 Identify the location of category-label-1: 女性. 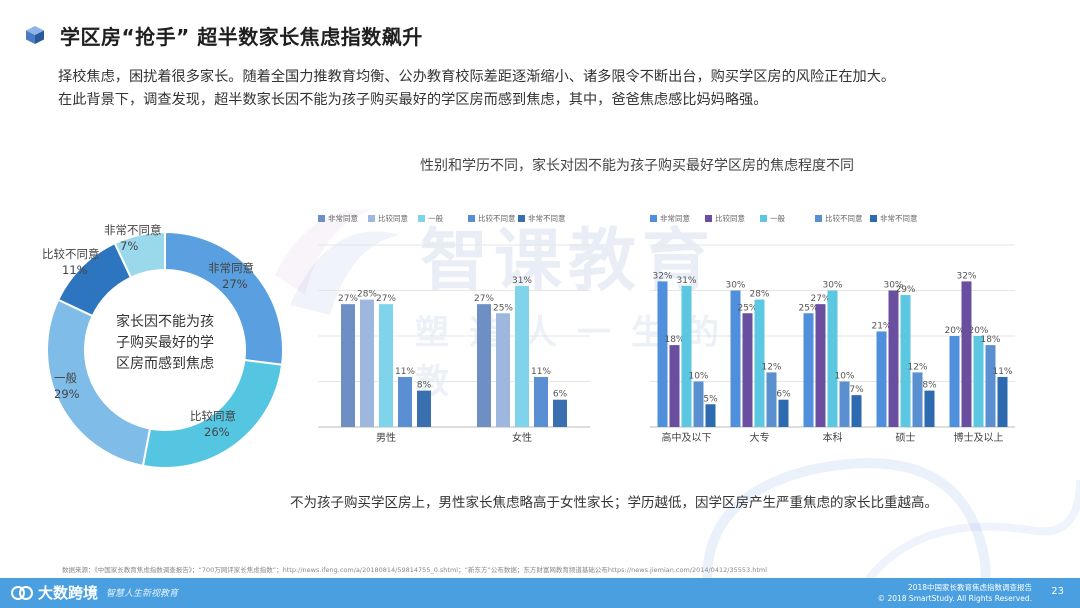
(522, 437).